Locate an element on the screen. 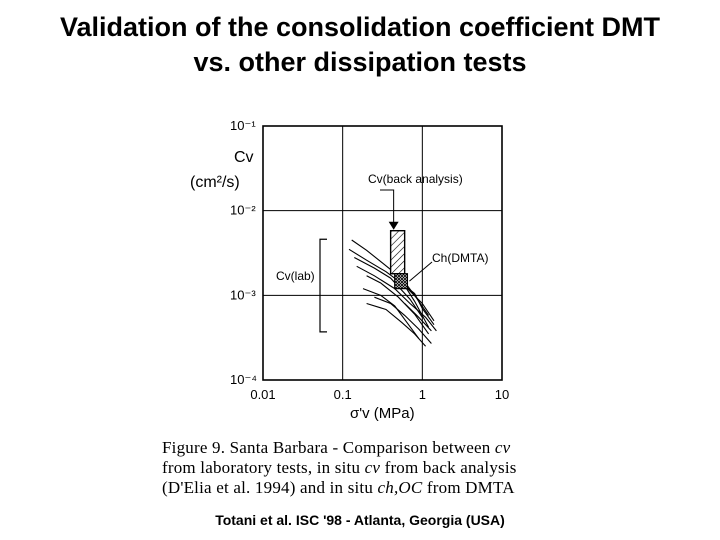 The width and height of the screenshot is (720, 540). lab-label: Cv(lab) is located at coordinates (295, 276).